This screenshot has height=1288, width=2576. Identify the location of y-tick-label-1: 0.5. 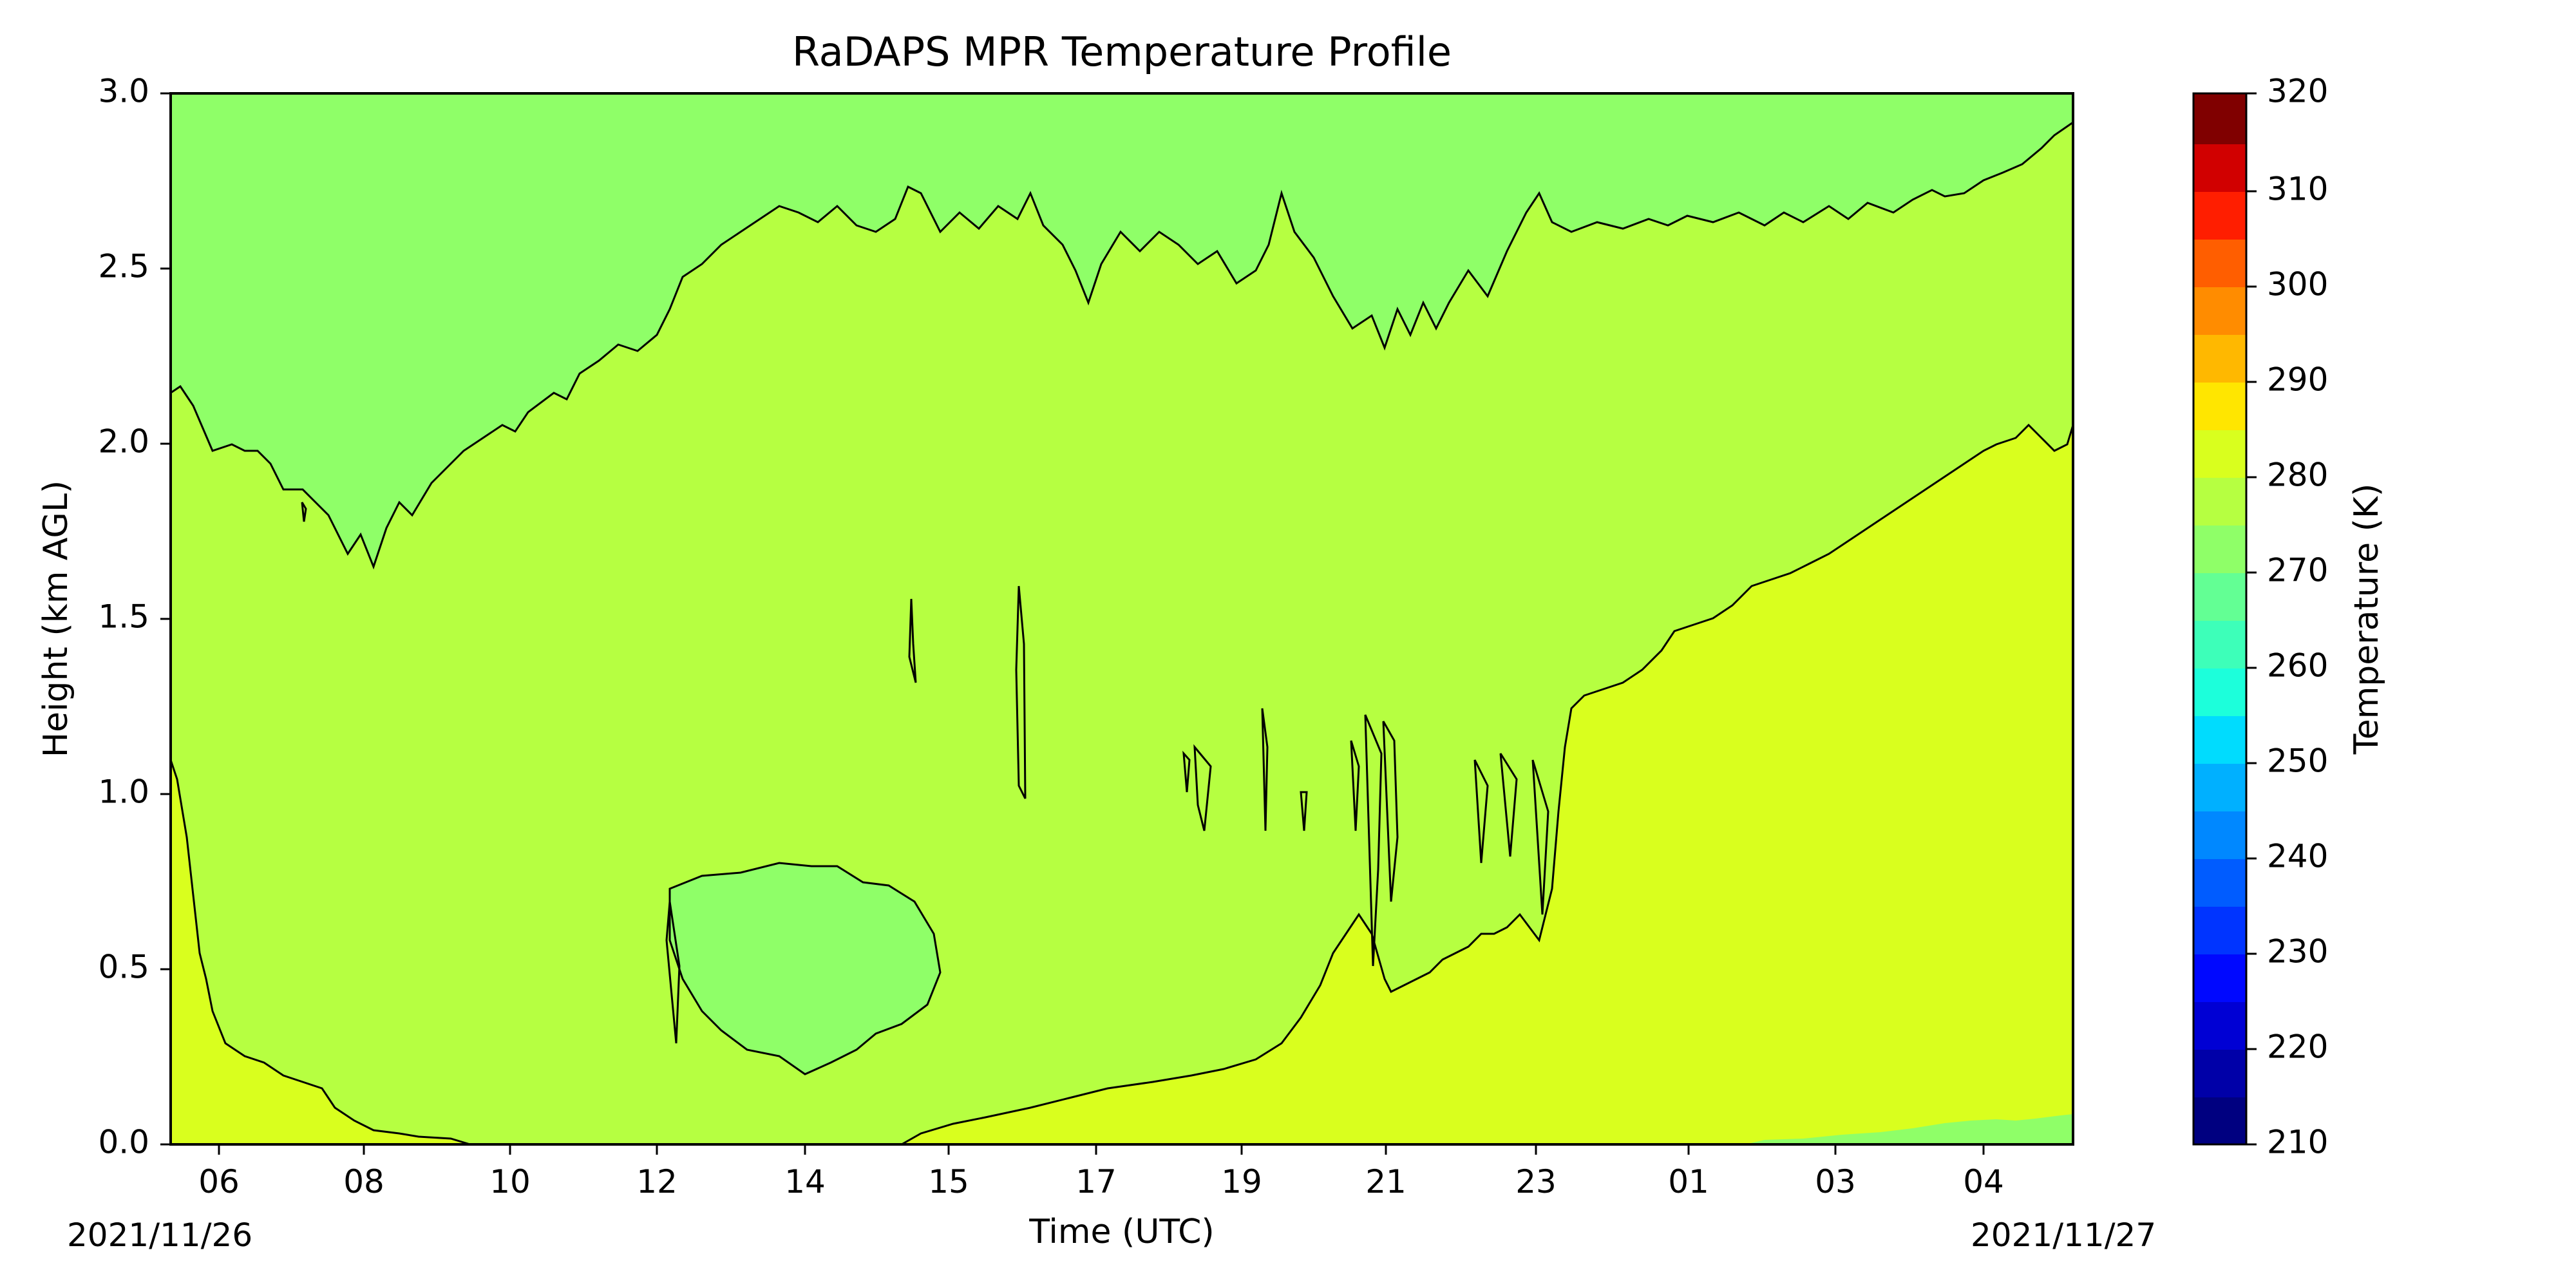
(124, 968).